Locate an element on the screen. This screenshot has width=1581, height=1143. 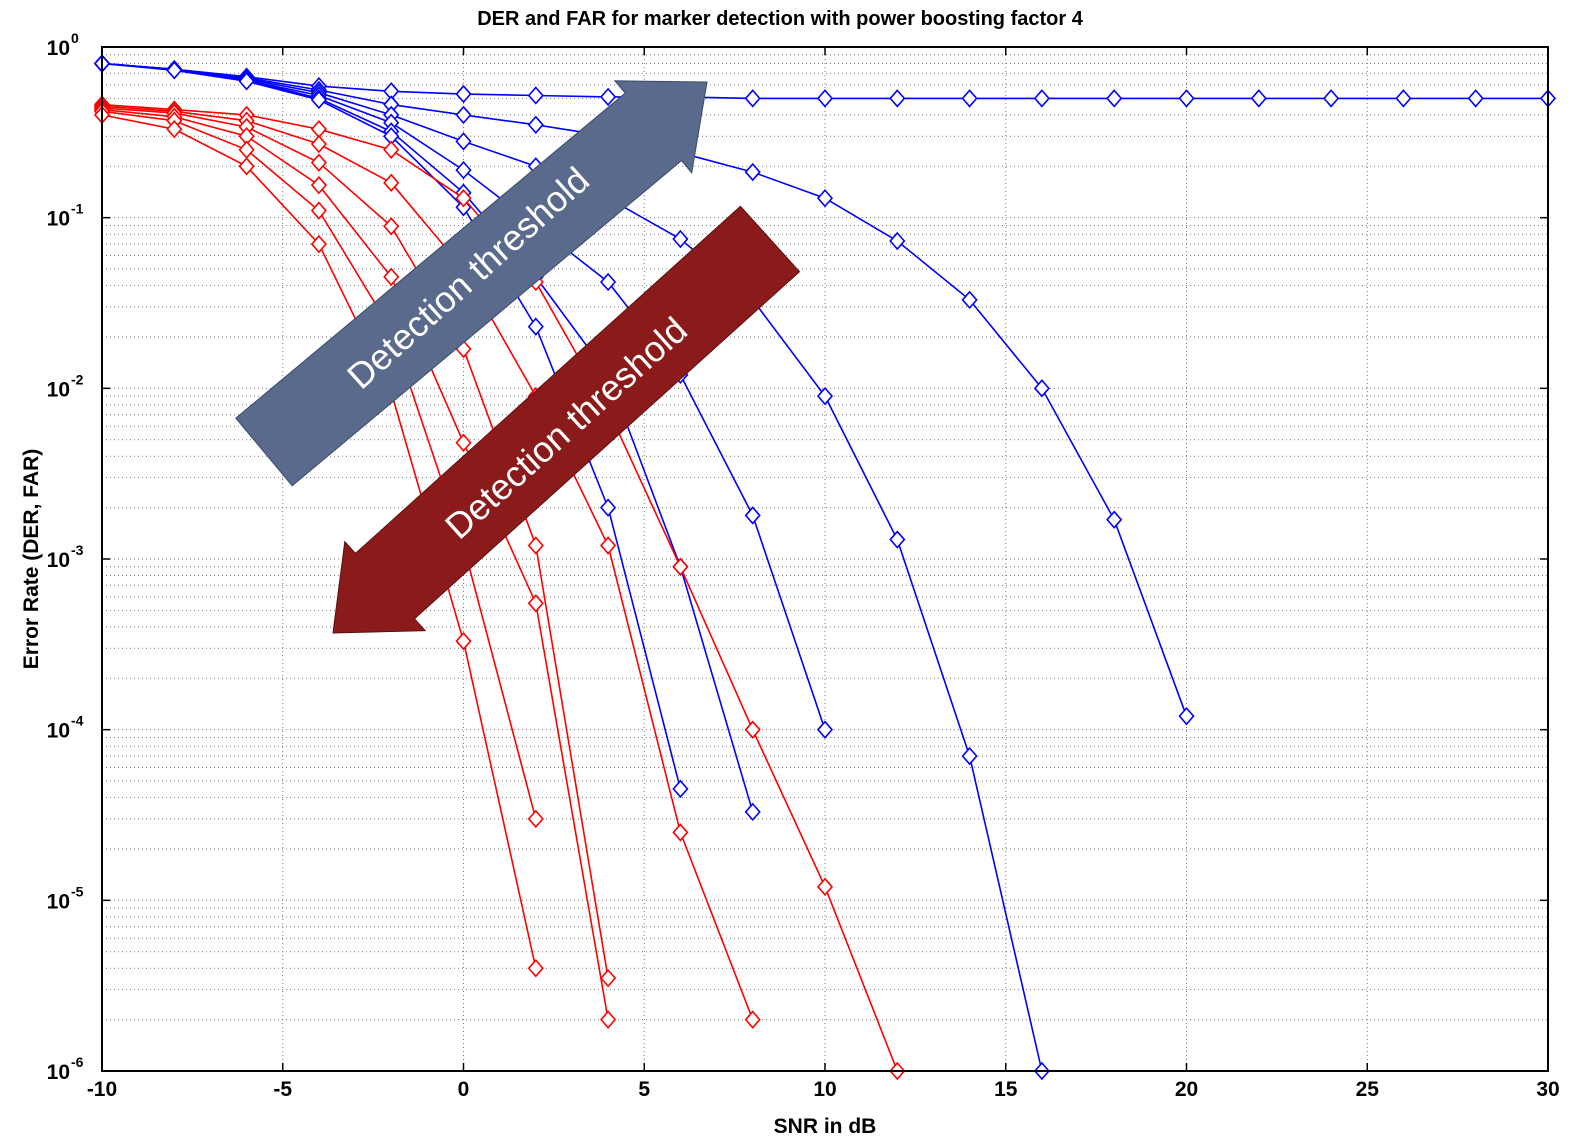
x-tick-label: 20 is located at coordinates (1186, 1089).